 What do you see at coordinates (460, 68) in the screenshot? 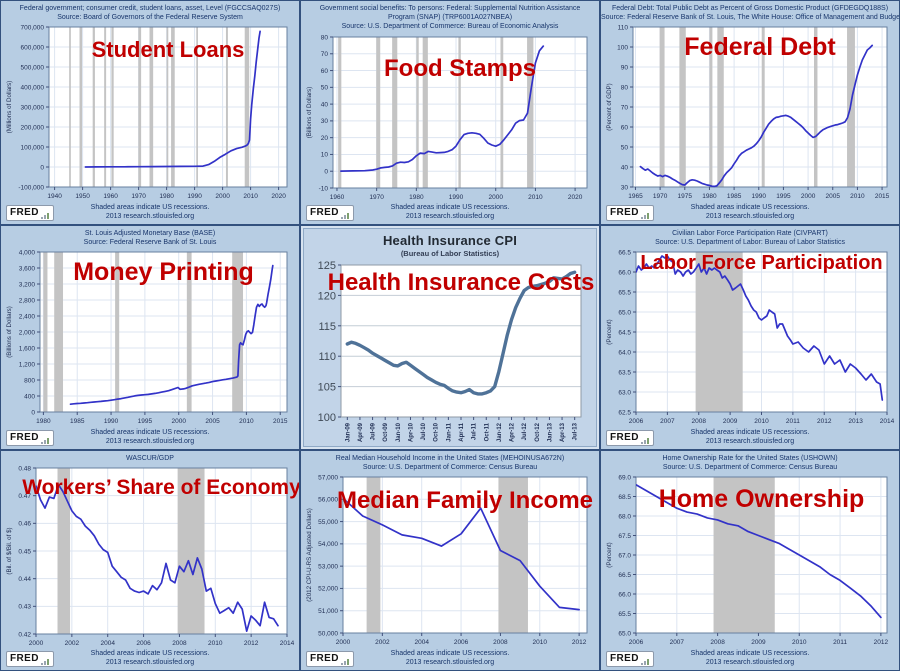
I see `overlay-label: Food Stamps` at bounding box center [460, 68].